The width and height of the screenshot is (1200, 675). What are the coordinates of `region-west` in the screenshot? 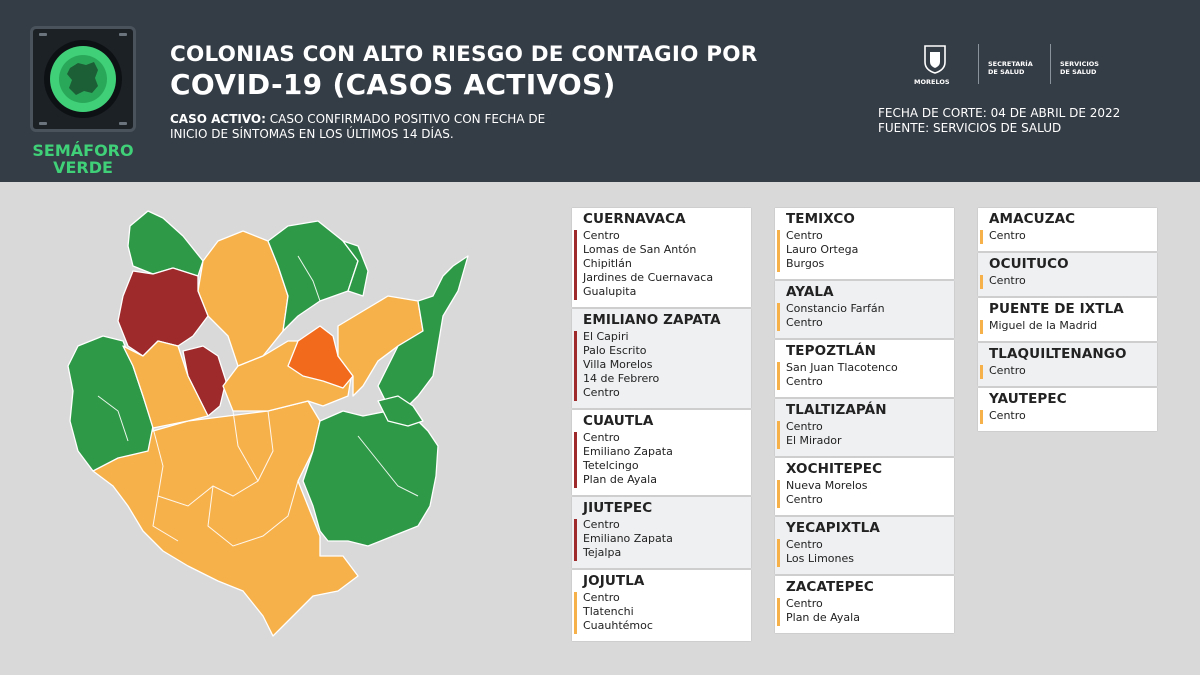 It's located at (110, 403).